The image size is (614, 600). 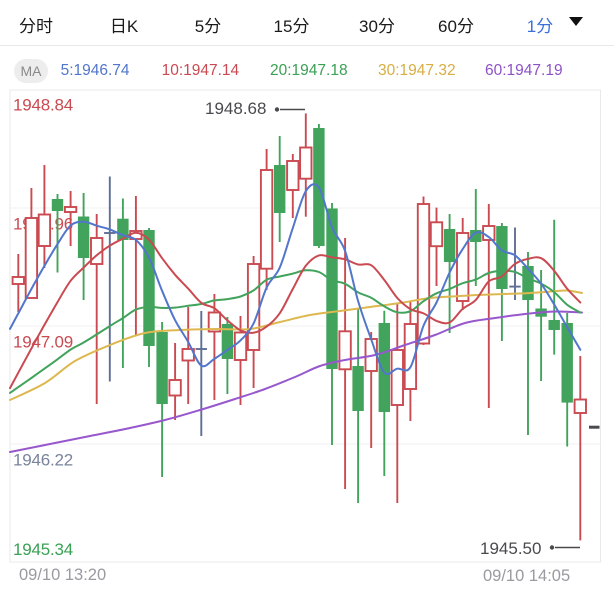 I want to click on svg-text: 1945.34, so click(x=43, y=549).